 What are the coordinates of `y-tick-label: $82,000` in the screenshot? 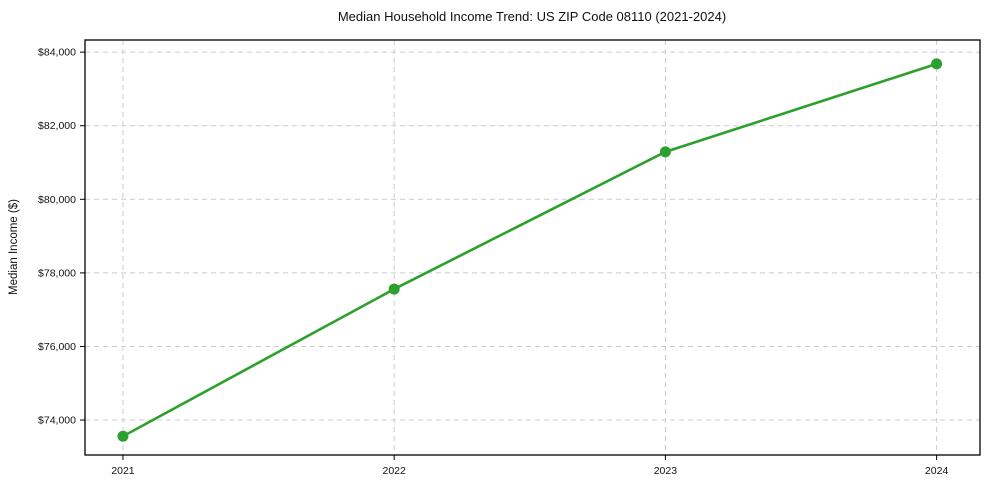 It's located at (57, 126).